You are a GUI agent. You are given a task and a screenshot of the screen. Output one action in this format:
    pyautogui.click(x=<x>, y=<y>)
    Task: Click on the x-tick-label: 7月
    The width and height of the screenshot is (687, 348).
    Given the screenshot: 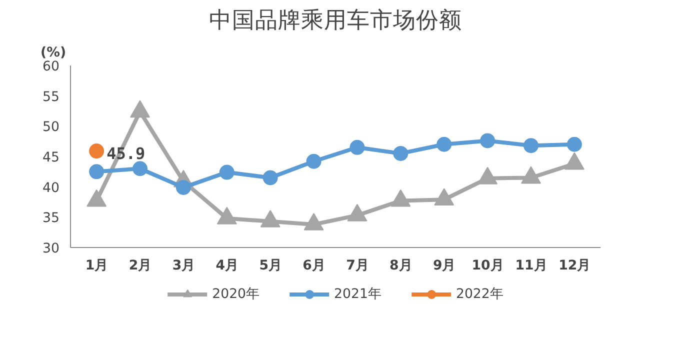 What is the action you would take?
    pyautogui.click(x=357, y=266)
    